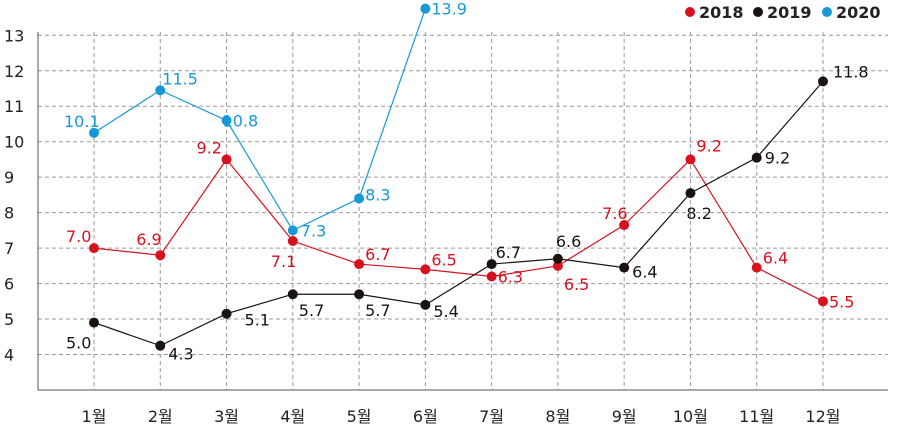 The image size is (900, 444). I want to click on data-label-2019: 5.4, so click(445, 311).